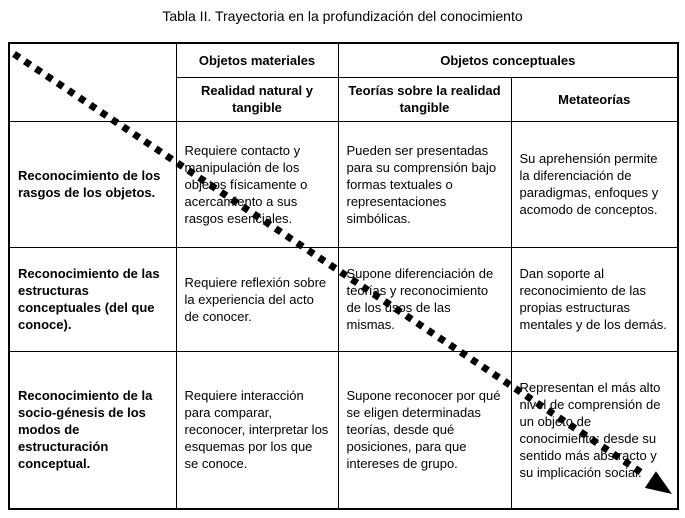  I want to click on column-header-teorias: Teorías sobre la realidad tangible, so click(424, 99).